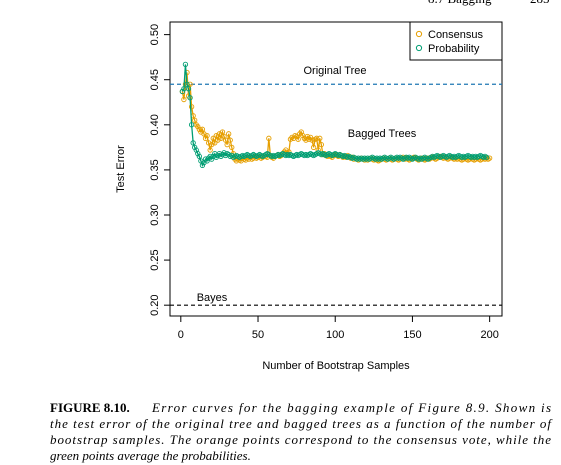 The image size is (561, 465). Describe the element at coordinates (121, 169) in the screenshot. I see `y-axis-label: Test Error` at that location.